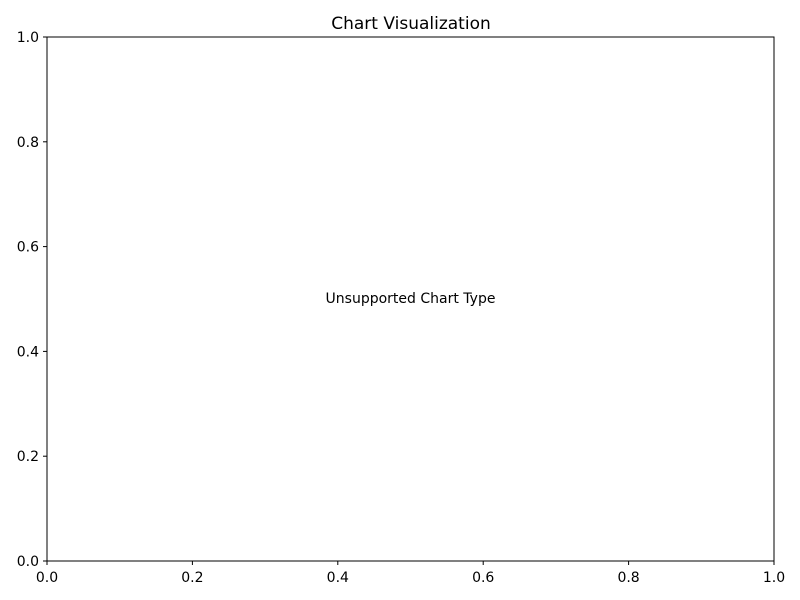  Describe the element at coordinates (28, 248) in the screenshot. I see `y-tick-label: 0.6` at that location.